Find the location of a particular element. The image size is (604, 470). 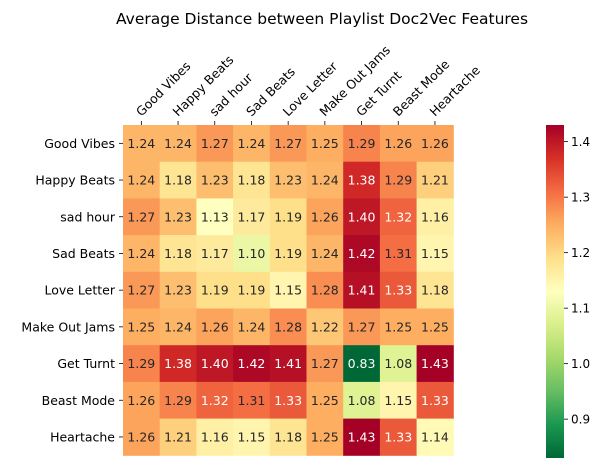

cell-value-label: 1.15 is located at coordinates (252, 436).